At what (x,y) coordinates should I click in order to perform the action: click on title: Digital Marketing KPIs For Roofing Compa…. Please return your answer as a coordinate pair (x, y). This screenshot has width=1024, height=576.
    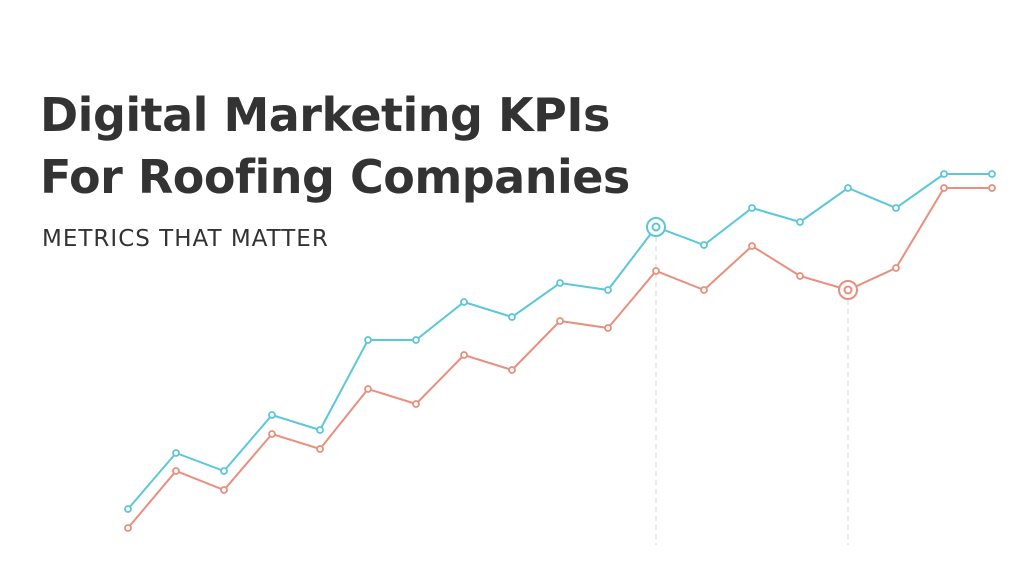
    Looking at the image, I should click on (335, 146).